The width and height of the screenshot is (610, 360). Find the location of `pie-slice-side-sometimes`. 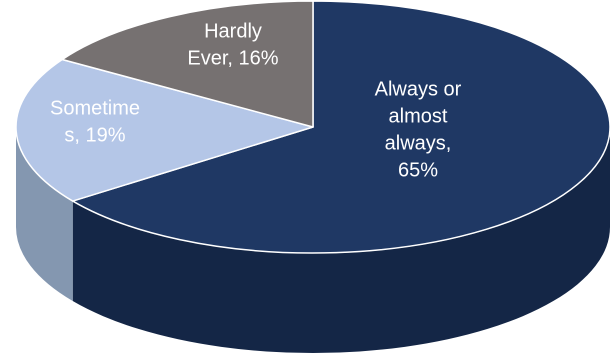

pie-slice-side-sometimes is located at coordinates (44, 214).